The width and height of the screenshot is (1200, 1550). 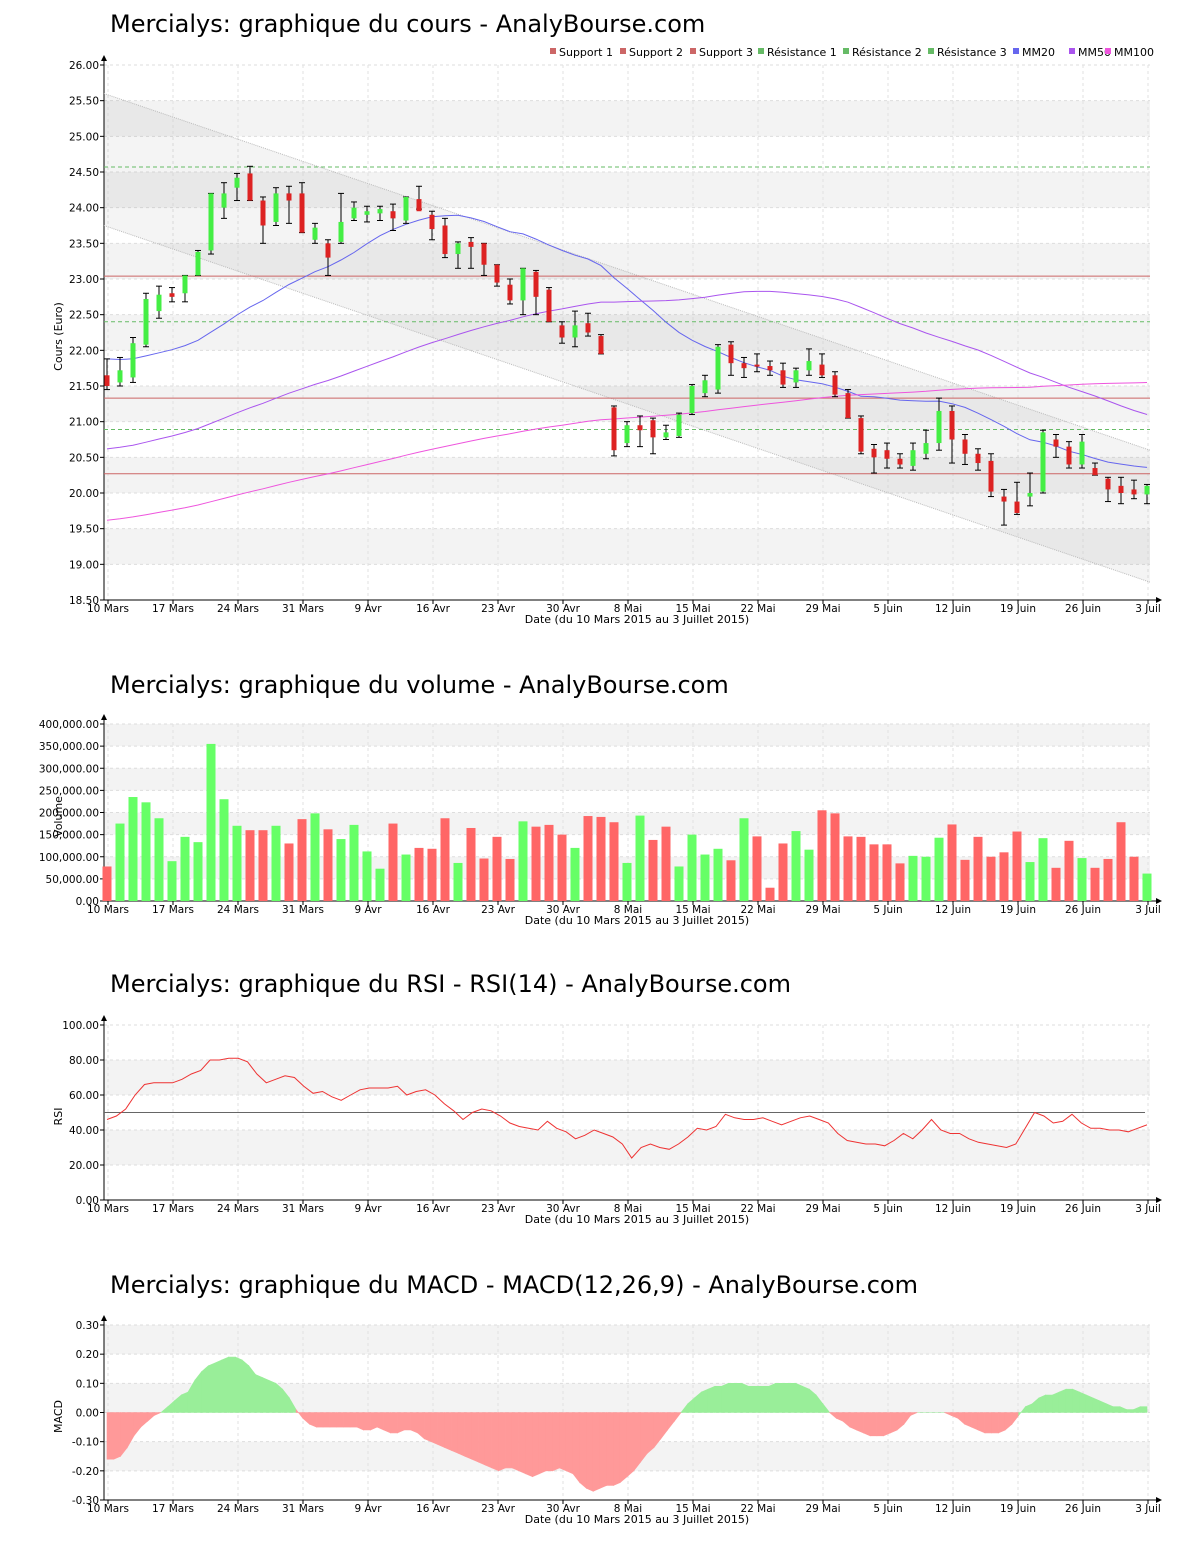 What do you see at coordinates (1018, 910) in the screenshot?
I see `x-tick-label: 19 Juin` at bounding box center [1018, 910].